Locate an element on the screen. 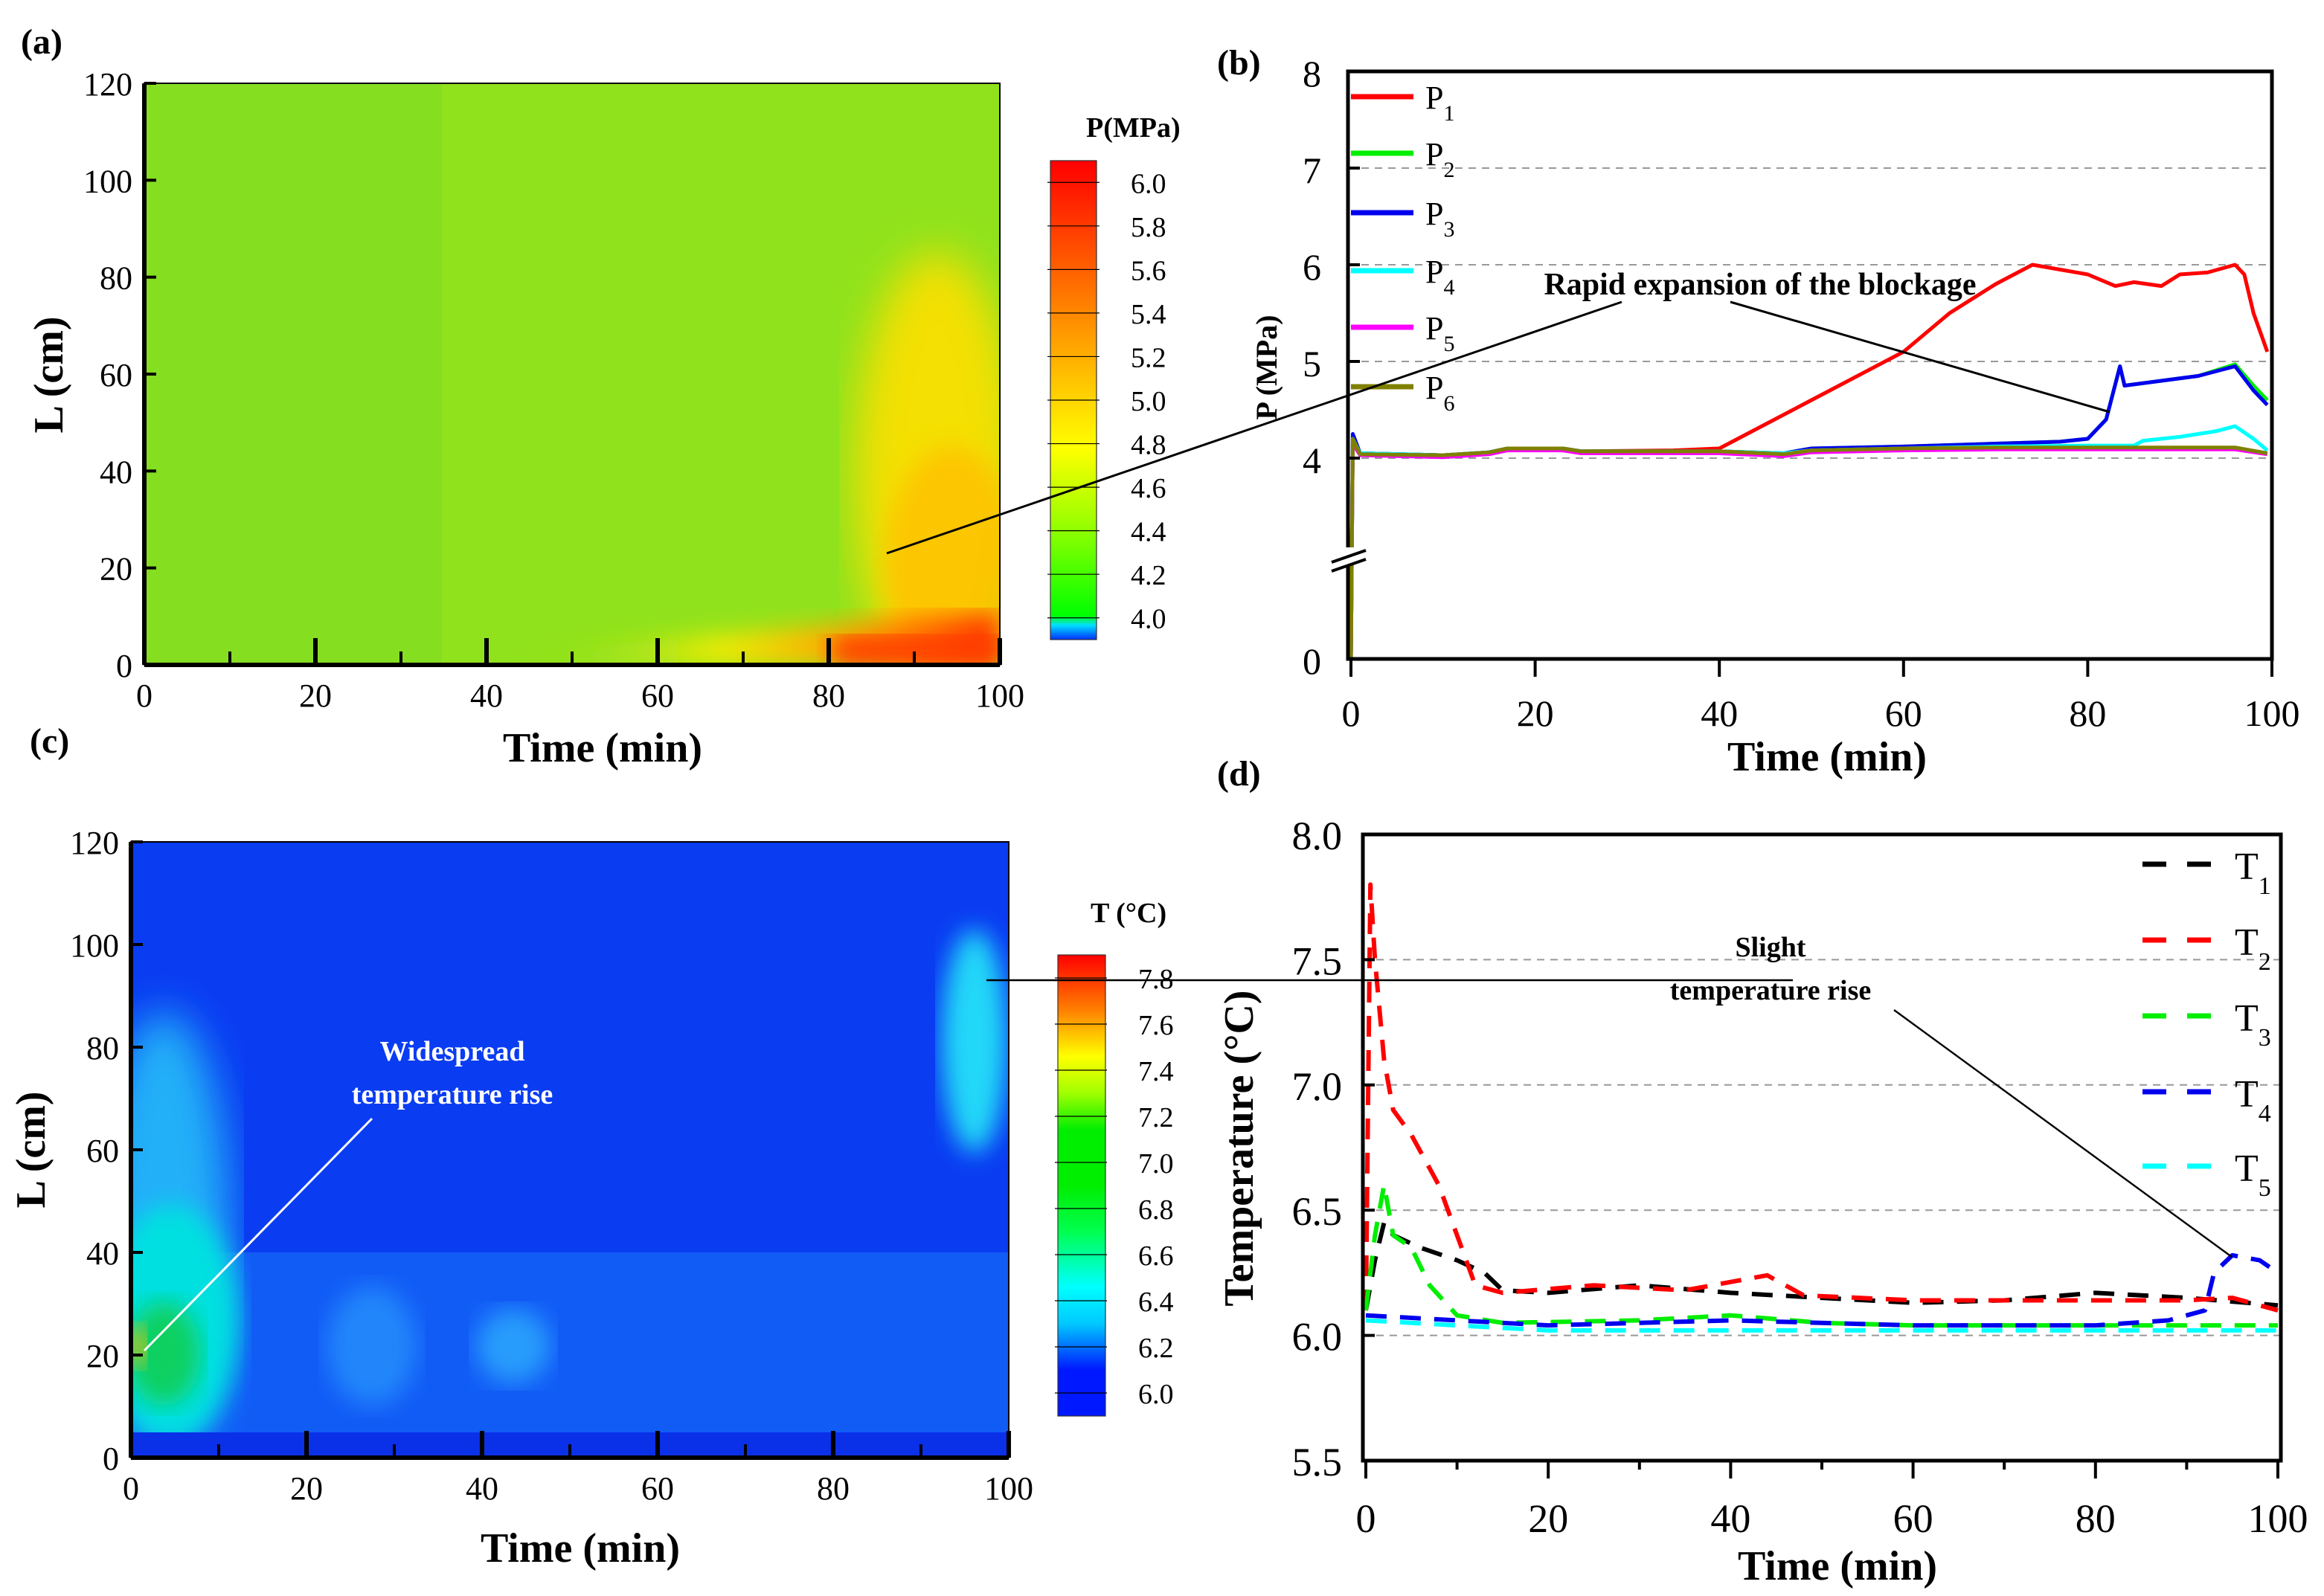 The height and width of the screenshot is (1596, 2324). legend-label-P1: P1 is located at coordinates (1439, 103).